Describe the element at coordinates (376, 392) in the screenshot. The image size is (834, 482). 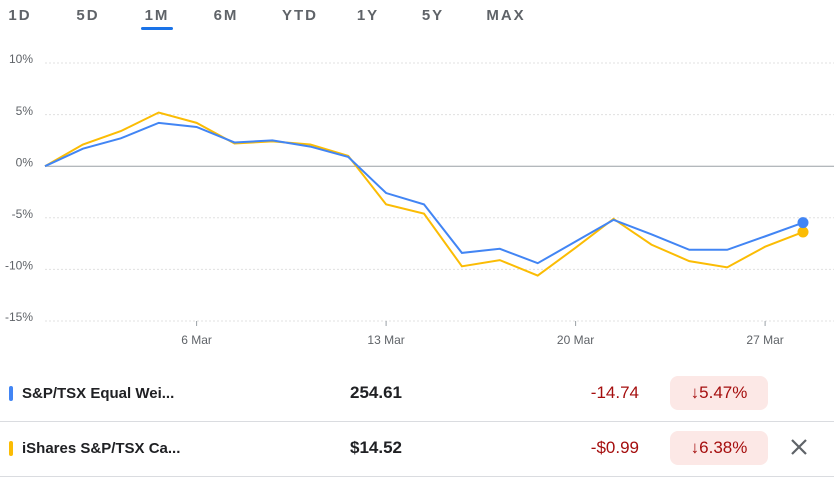
I see `row-price: 254.61` at that location.